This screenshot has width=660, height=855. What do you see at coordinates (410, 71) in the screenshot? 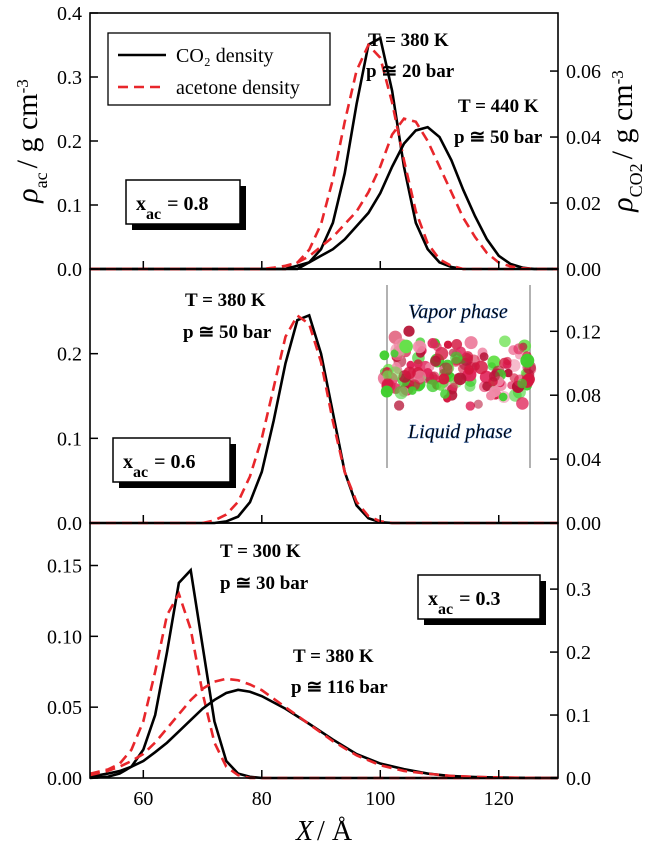
I see `annotation: p ≅ 20 bar` at bounding box center [410, 71].